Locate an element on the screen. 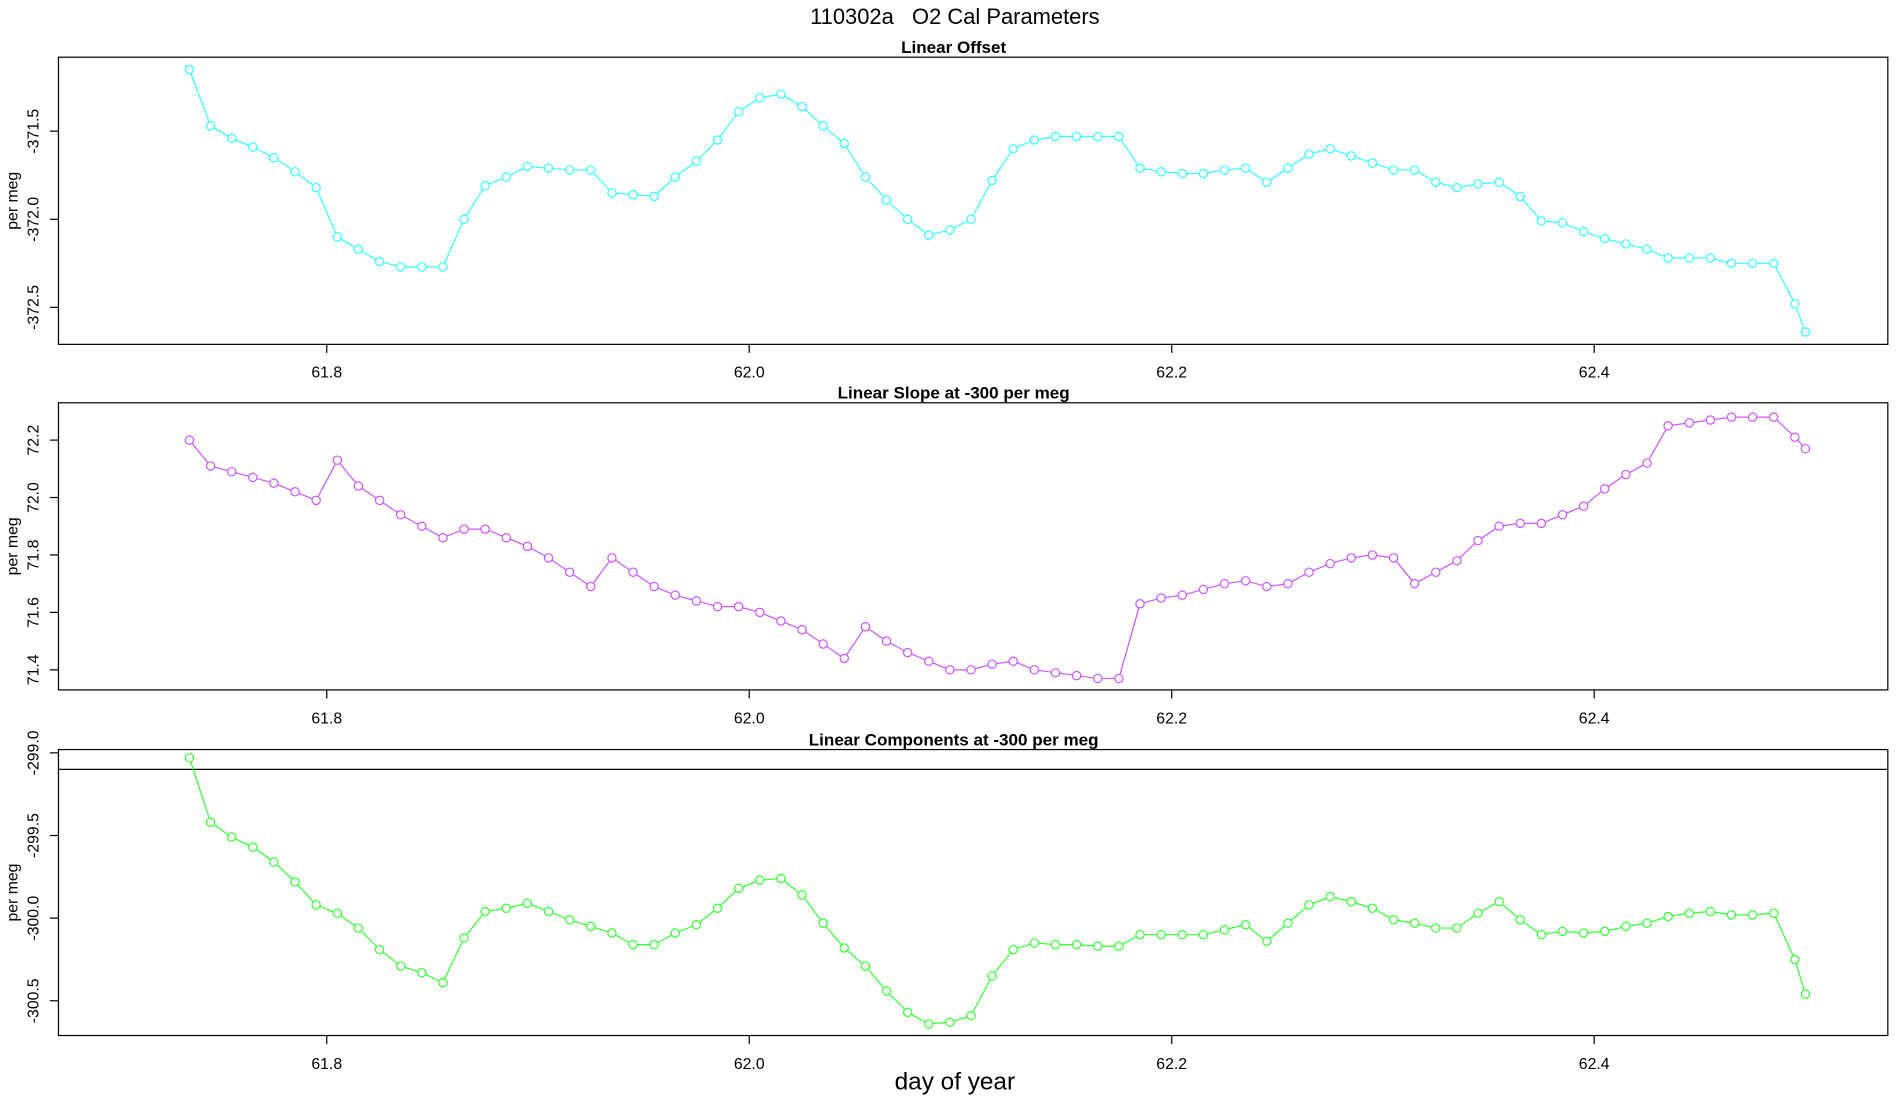  x-tick-label: 62.0 is located at coordinates (749, 718).